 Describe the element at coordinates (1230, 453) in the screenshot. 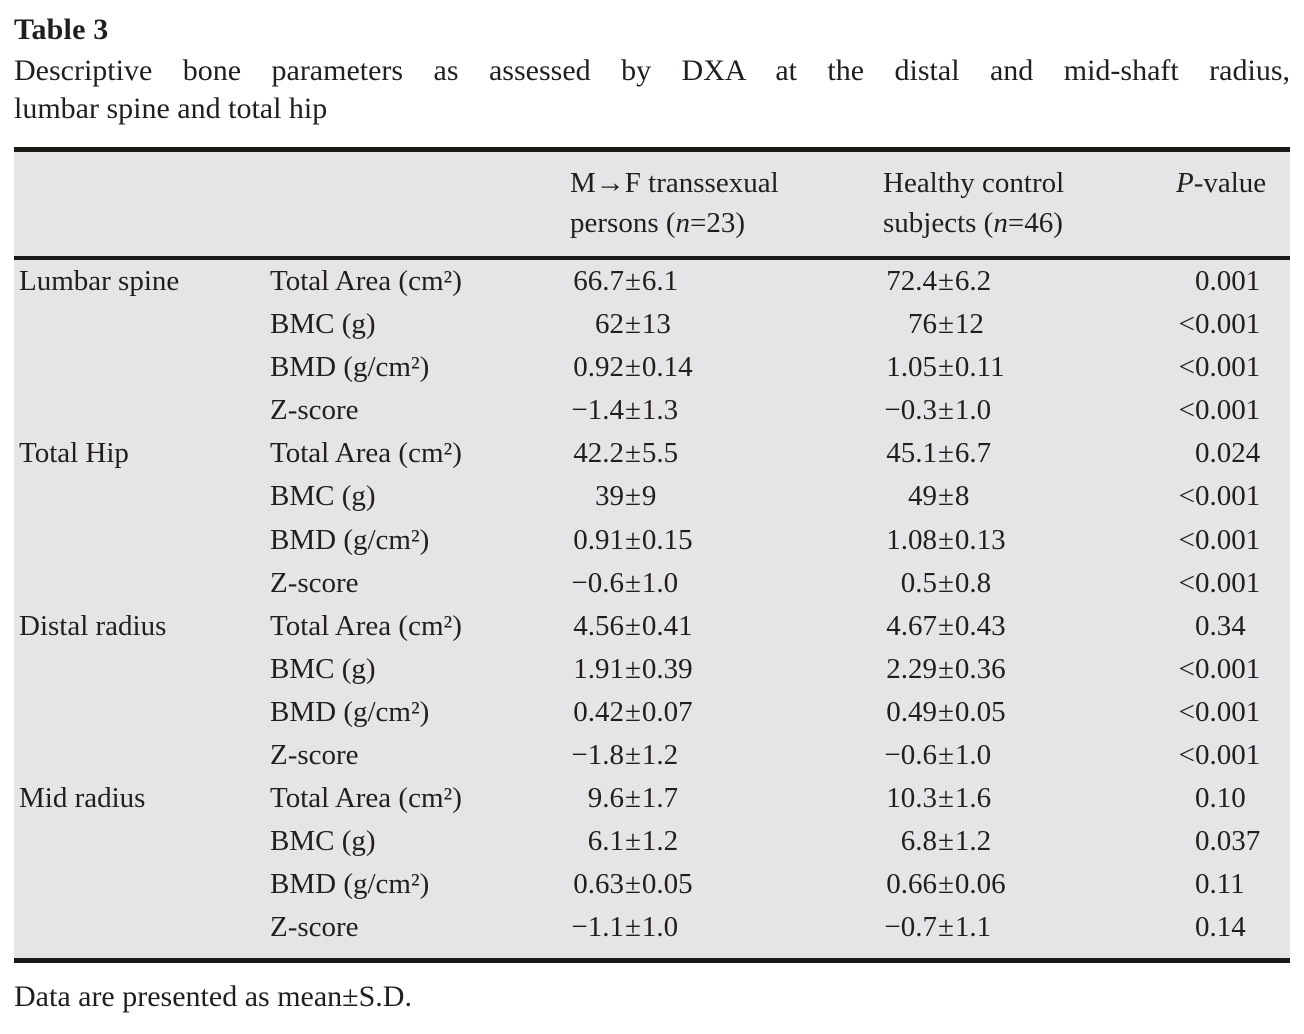

I see `p-value: 0.024` at that location.